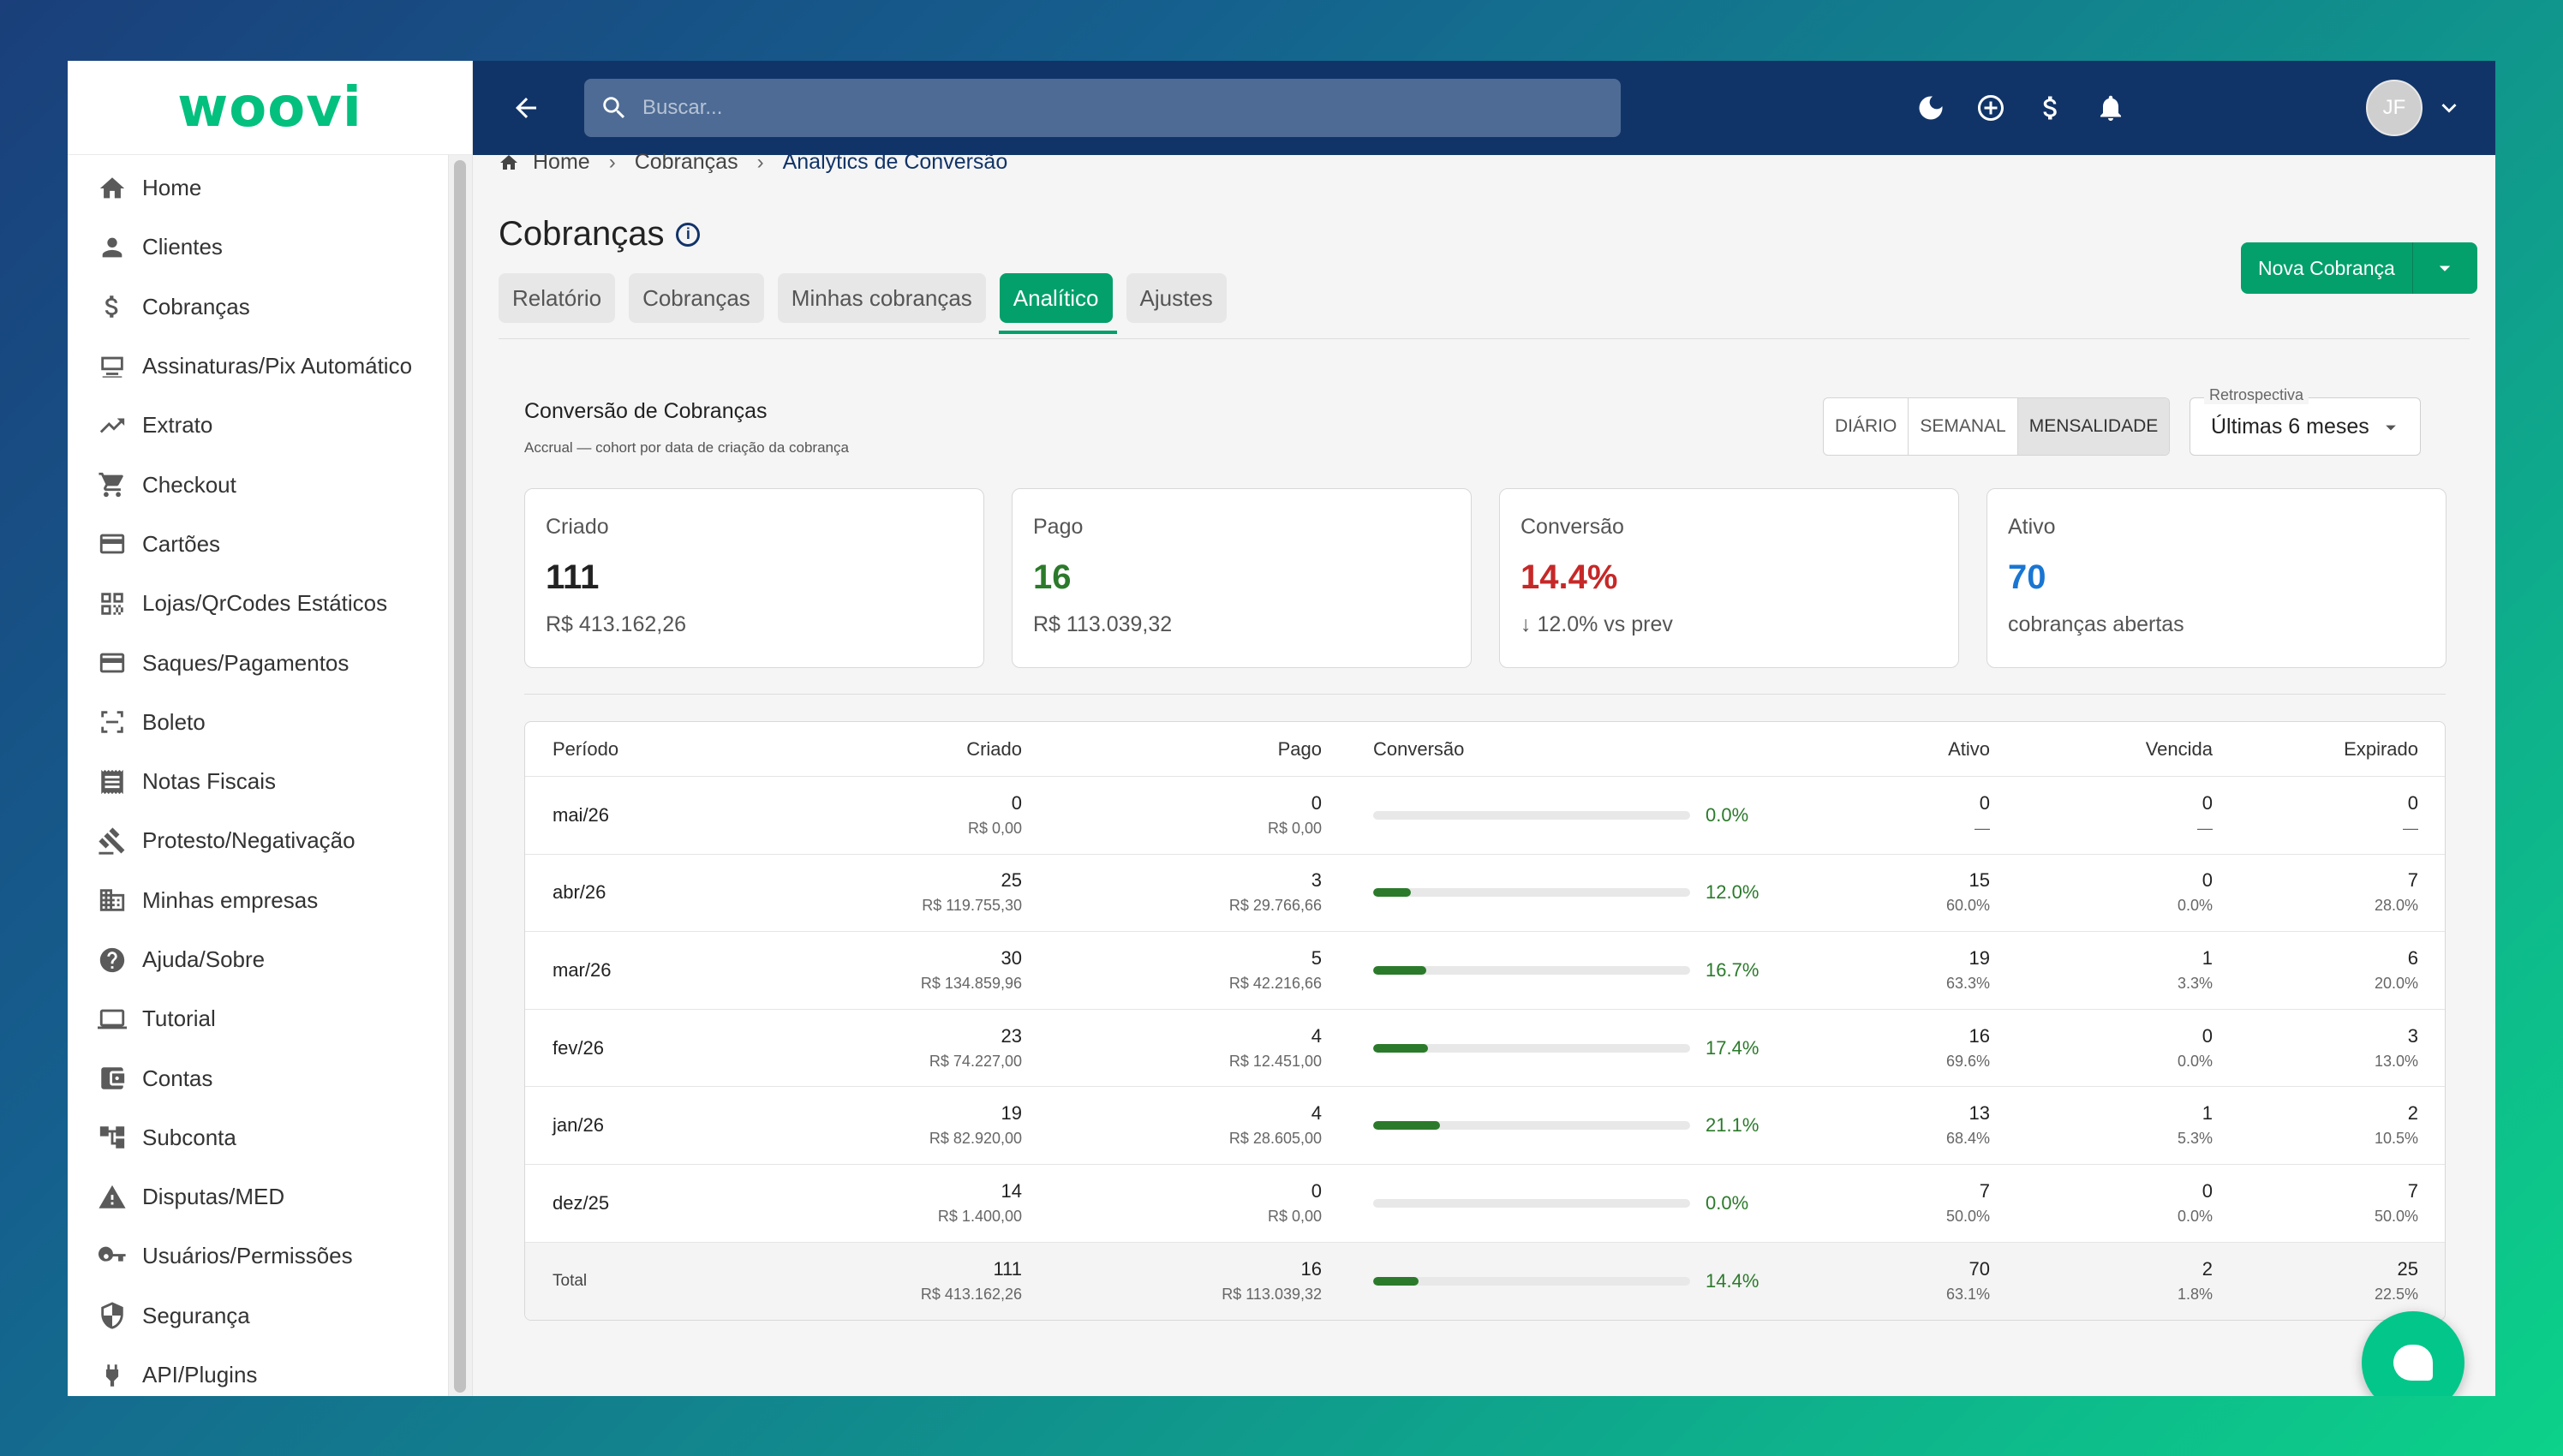 This screenshot has width=2563, height=1456. I want to click on metric-subtext: cobranças abertas, so click(2096, 624).